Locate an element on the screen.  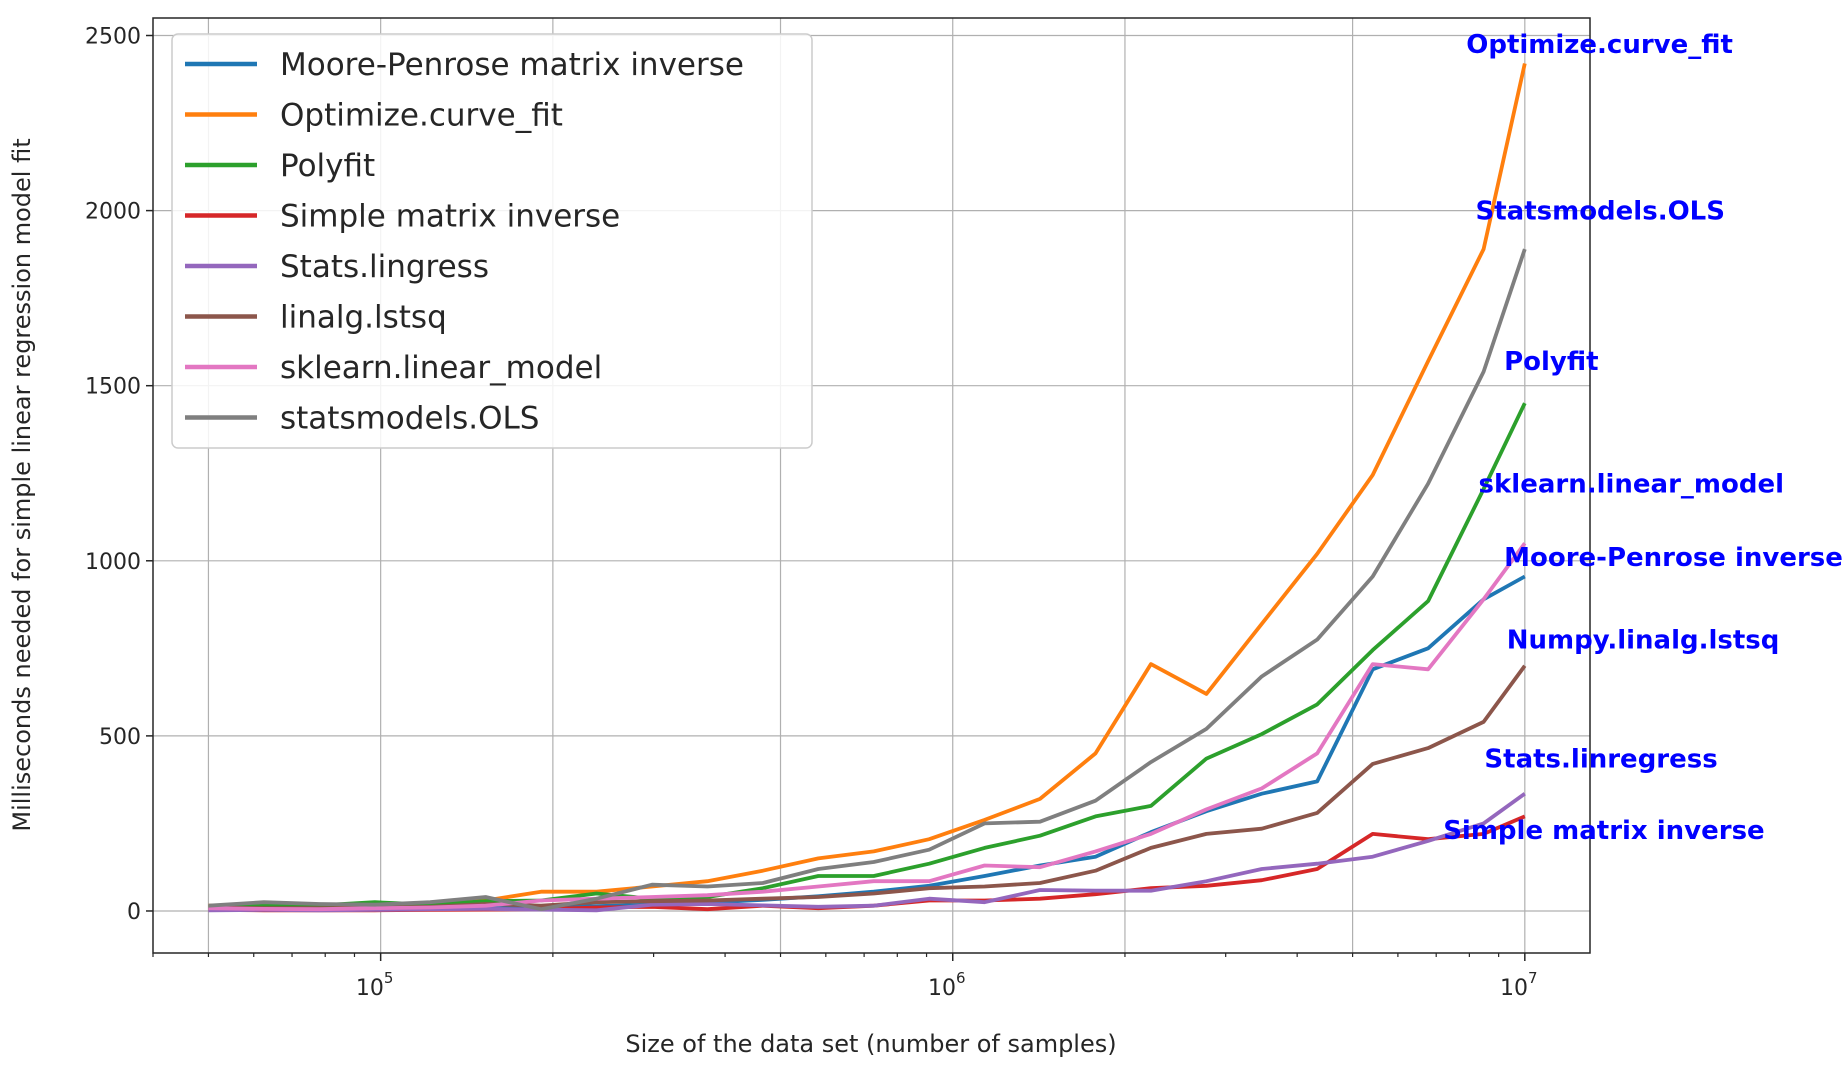
annotation-label: Optimize.curve_fit is located at coordinates (1599, 45).